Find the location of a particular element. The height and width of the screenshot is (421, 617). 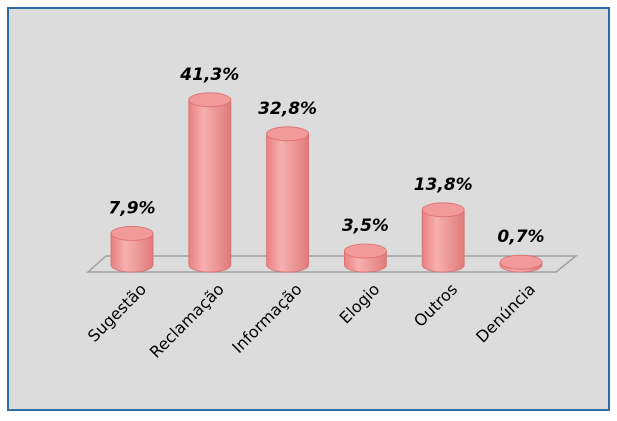

value-label: 0,7% is located at coordinates (520, 237).